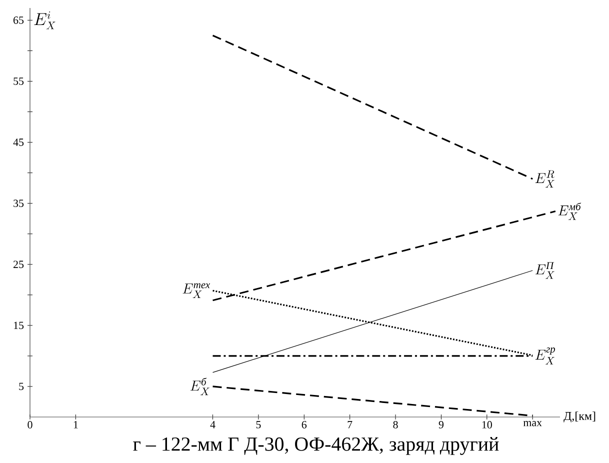 The width and height of the screenshot is (609, 463). I want to click on series-label: $E_X^{\textit{П}}$, so click(544, 270).